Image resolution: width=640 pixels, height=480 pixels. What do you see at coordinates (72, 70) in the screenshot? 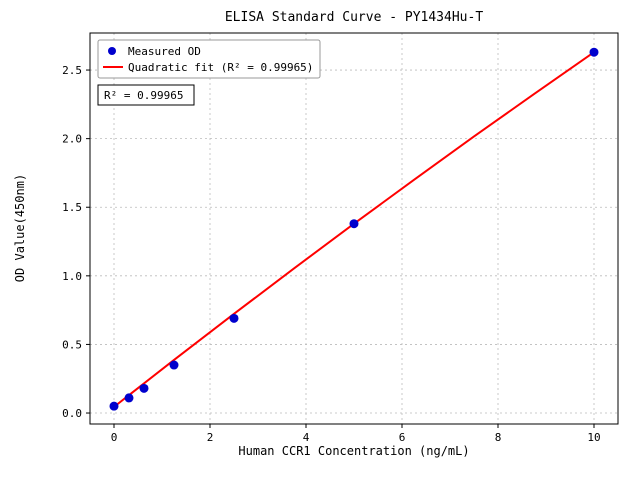
I see `y-tick-label: 2.5` at bounding box center [72, 70].